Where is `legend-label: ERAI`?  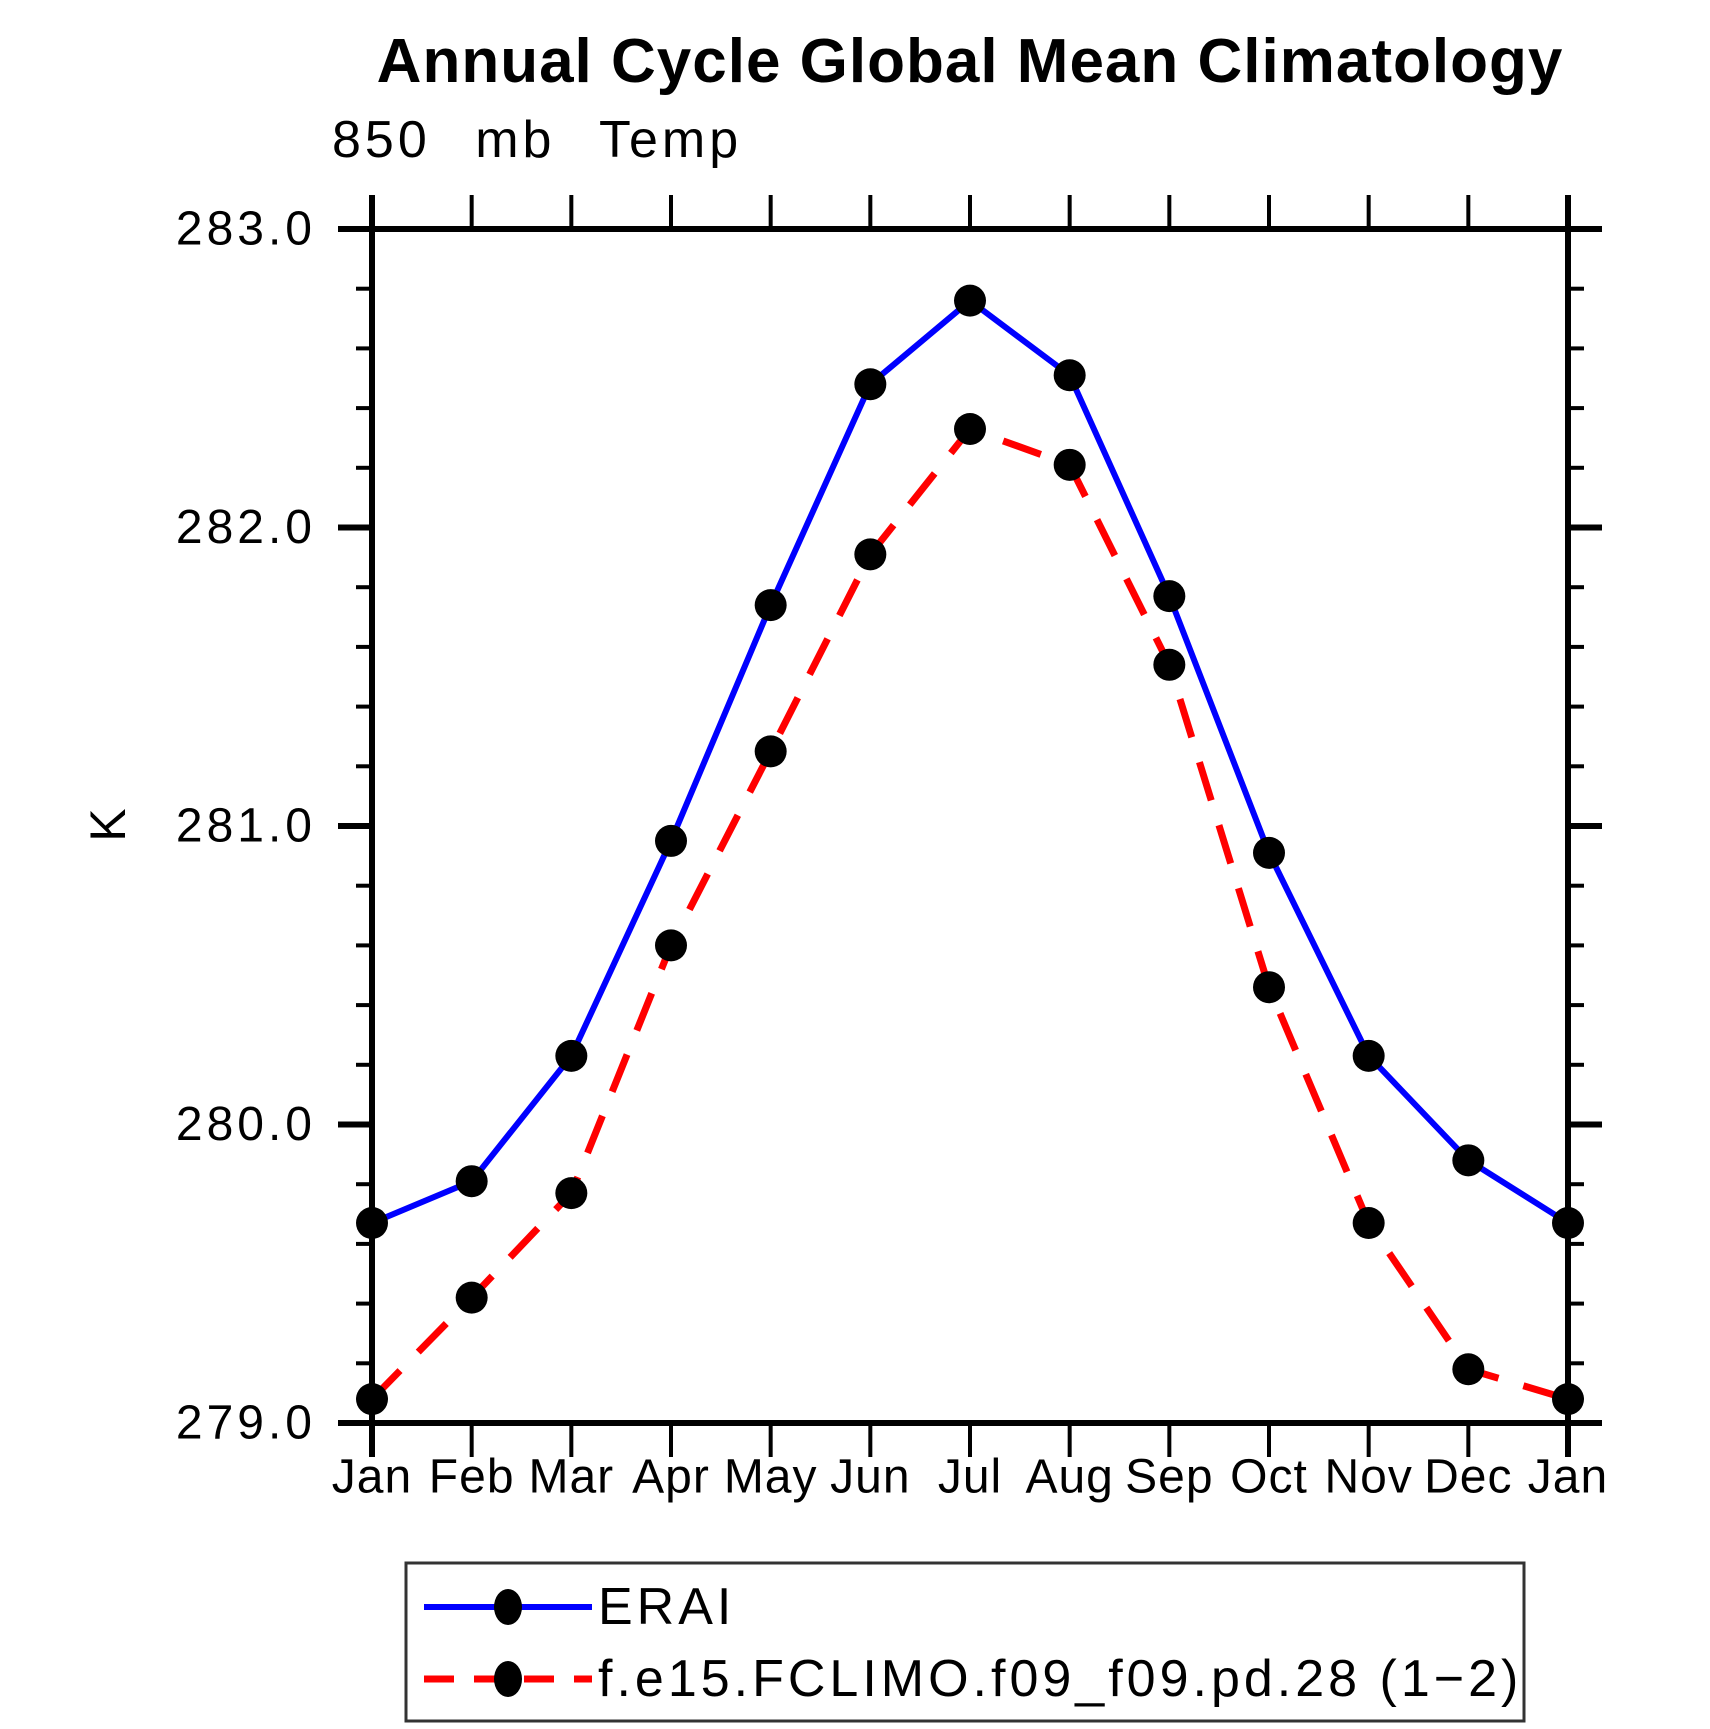
legend-label: ERAI is located at coordinates (666, 1607).